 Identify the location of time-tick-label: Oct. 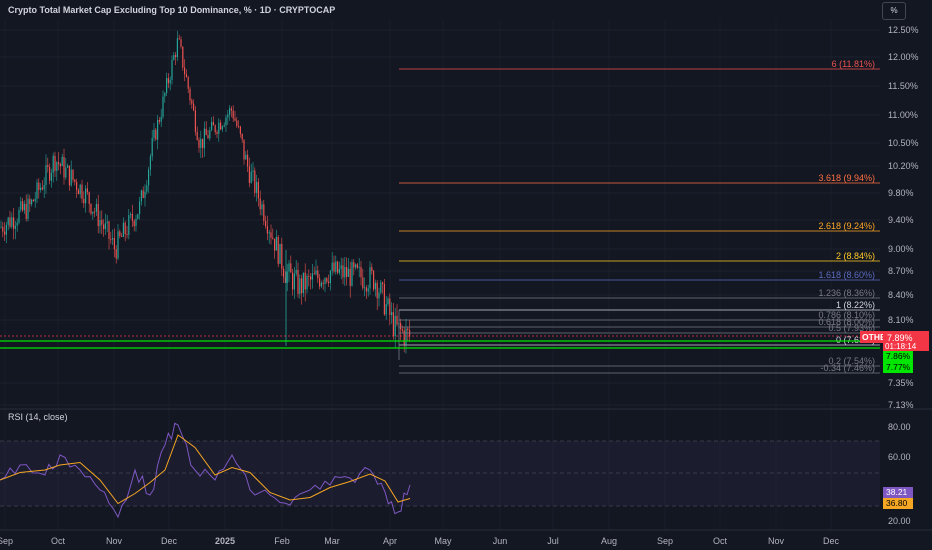
(720, 541).